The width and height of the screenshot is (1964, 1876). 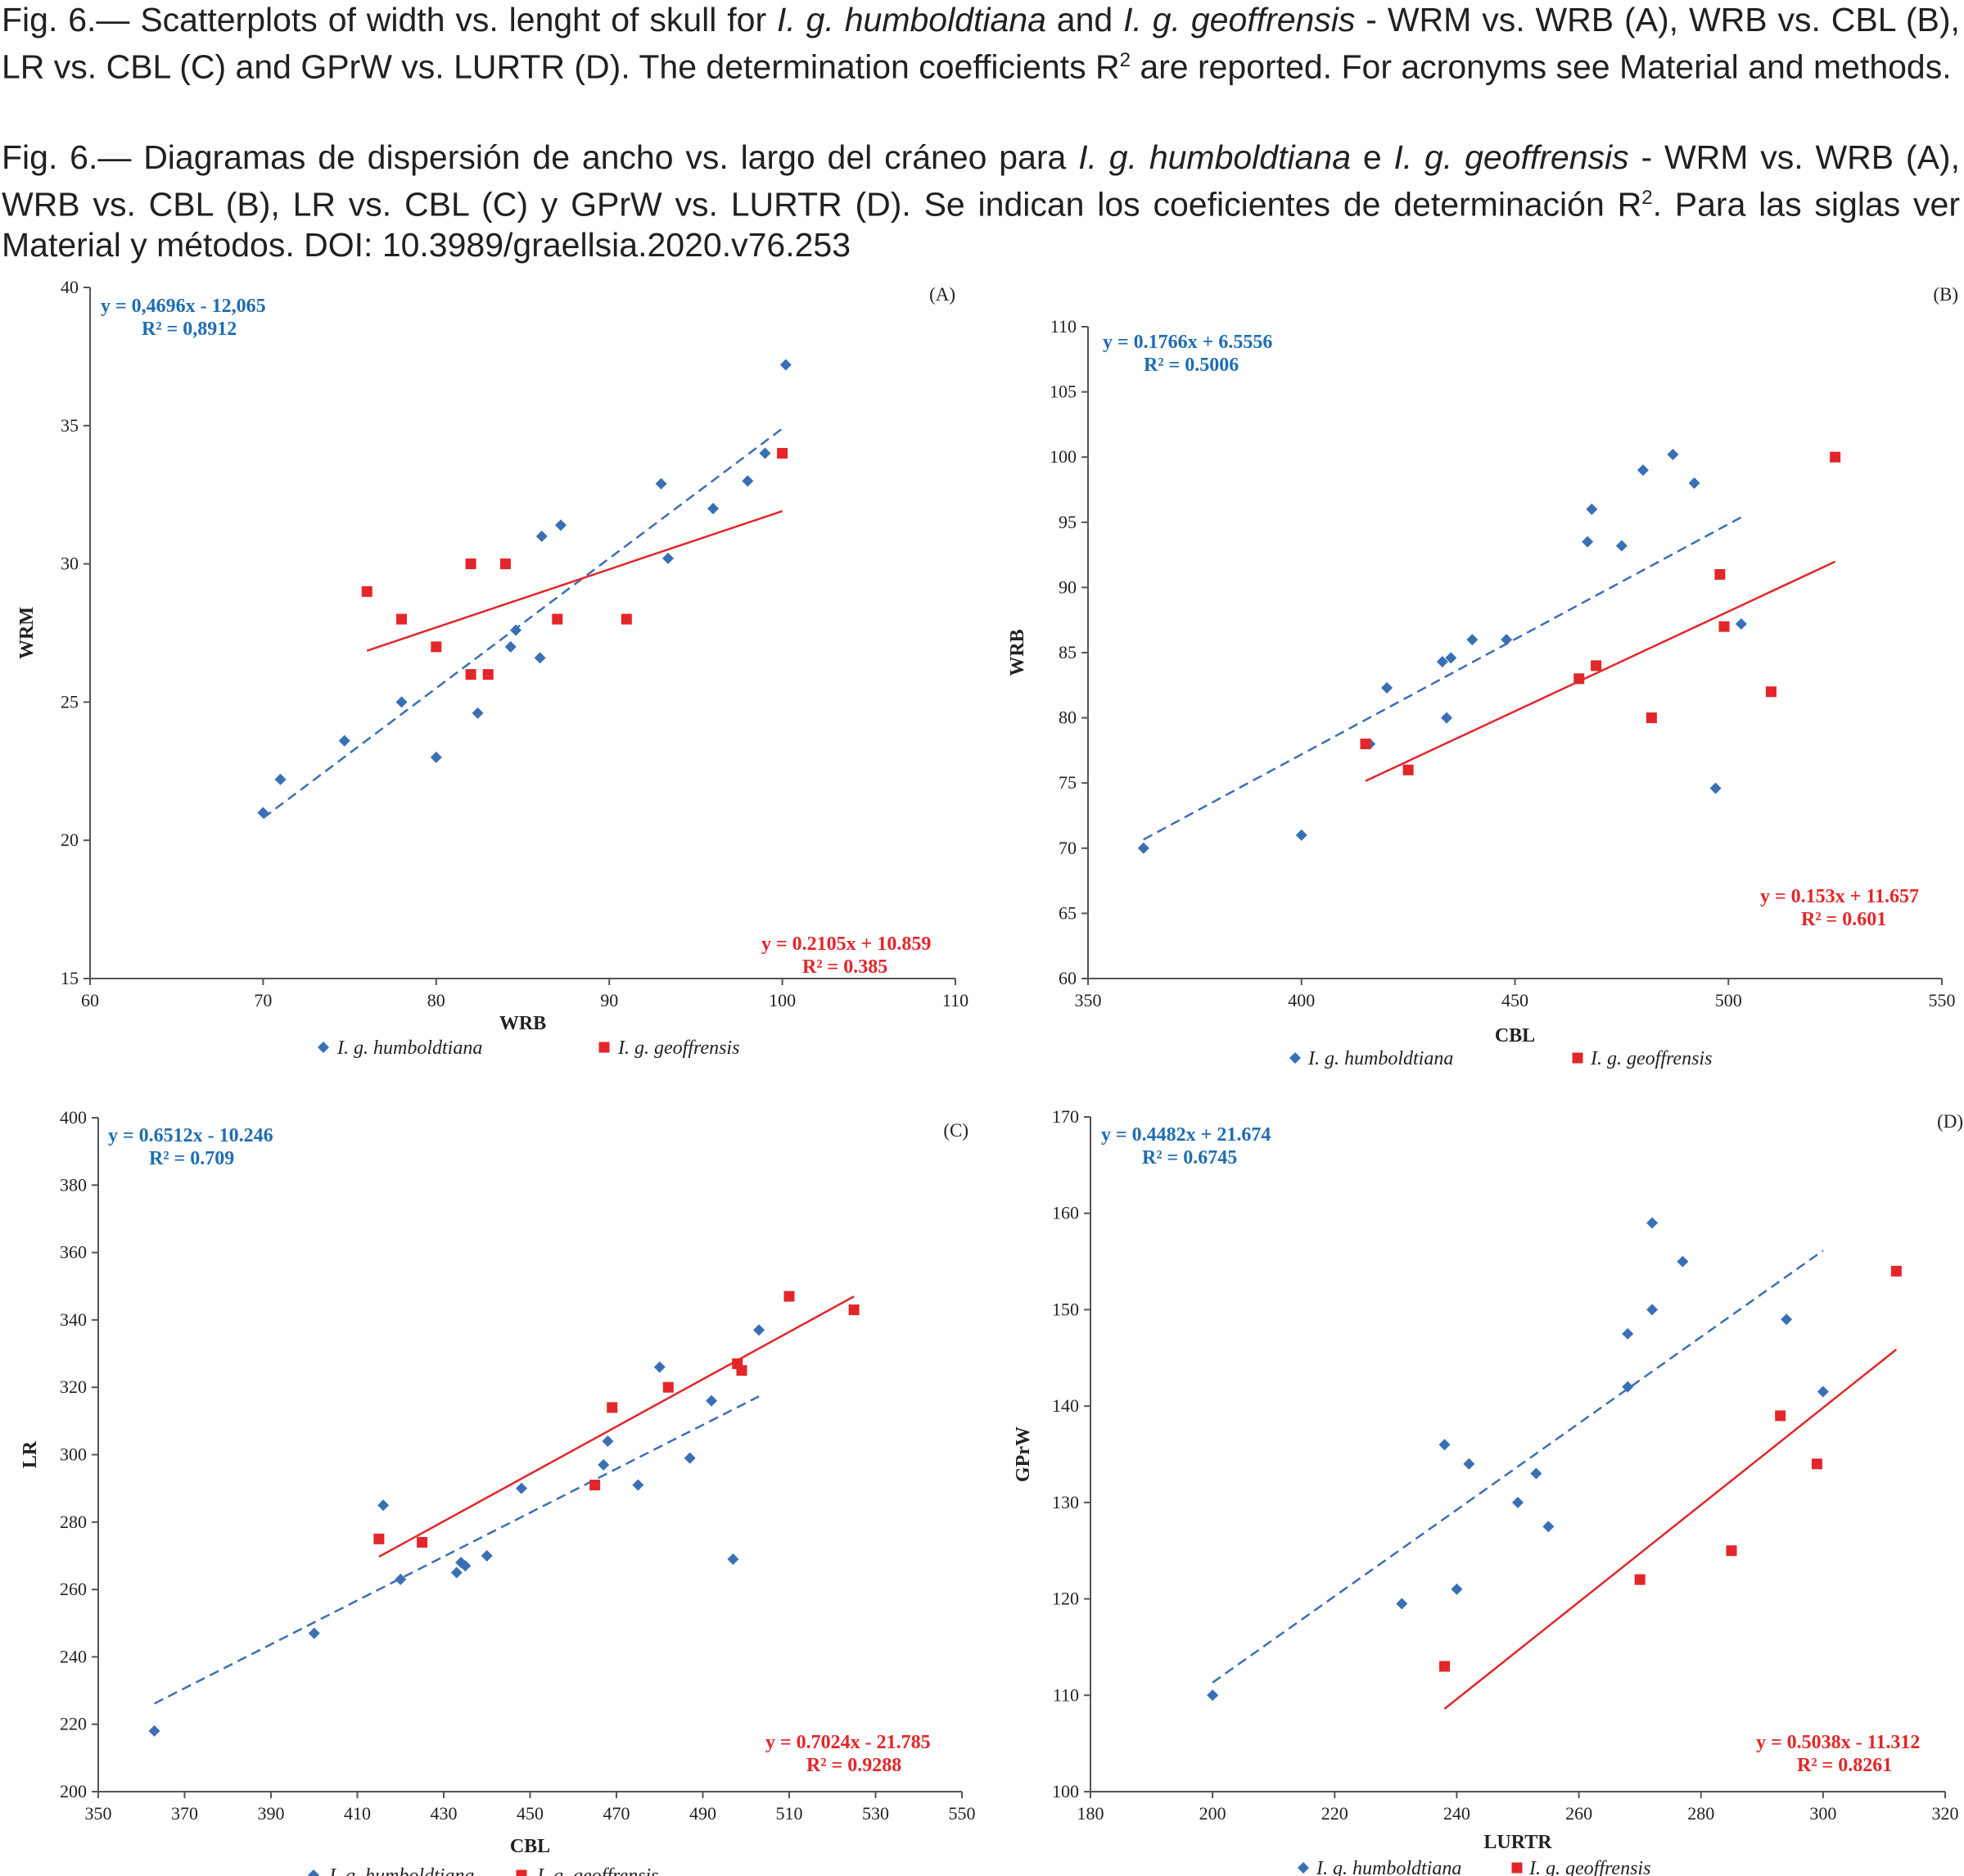 What do you see at coordinates (1065, 1213) in the screenshot?
I see `y-tick-label: 160` at bounding box center [1065, 1213].